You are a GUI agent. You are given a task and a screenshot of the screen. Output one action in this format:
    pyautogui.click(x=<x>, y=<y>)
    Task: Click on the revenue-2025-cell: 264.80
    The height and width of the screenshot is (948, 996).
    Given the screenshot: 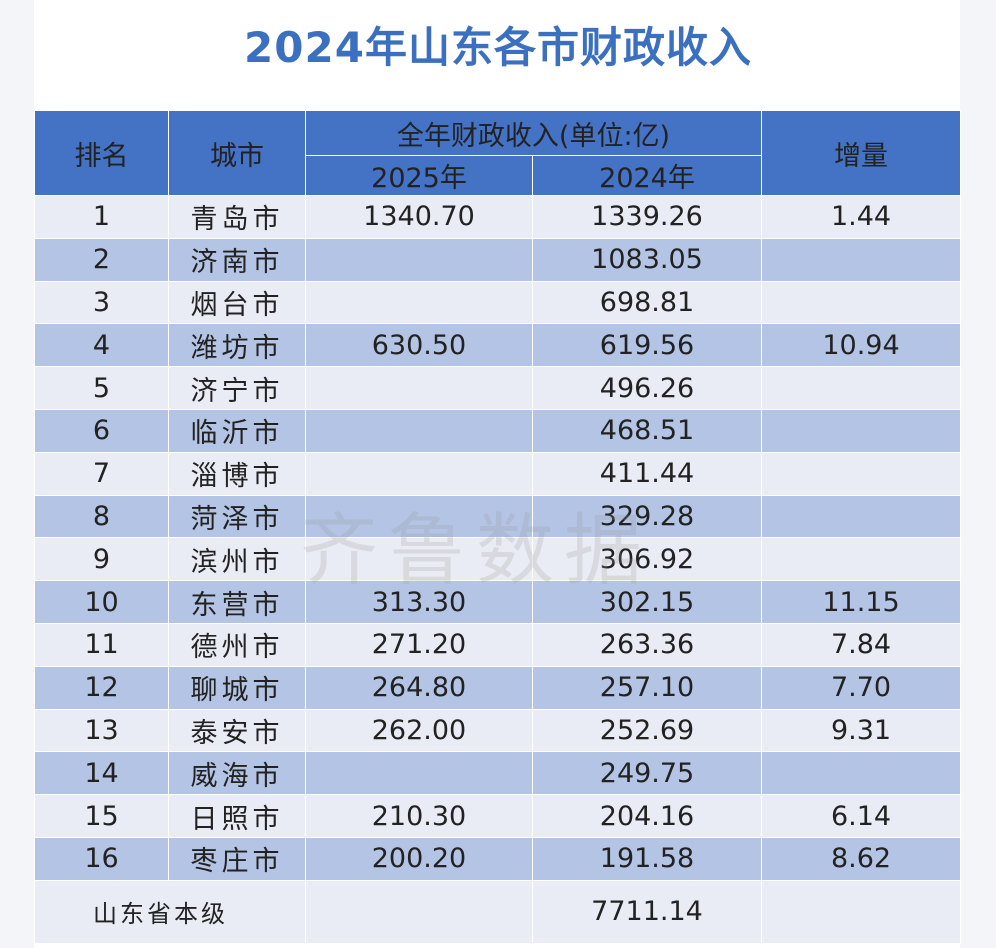 What is the action you would take?
    pyautogui.click(x=419, y=687)
    